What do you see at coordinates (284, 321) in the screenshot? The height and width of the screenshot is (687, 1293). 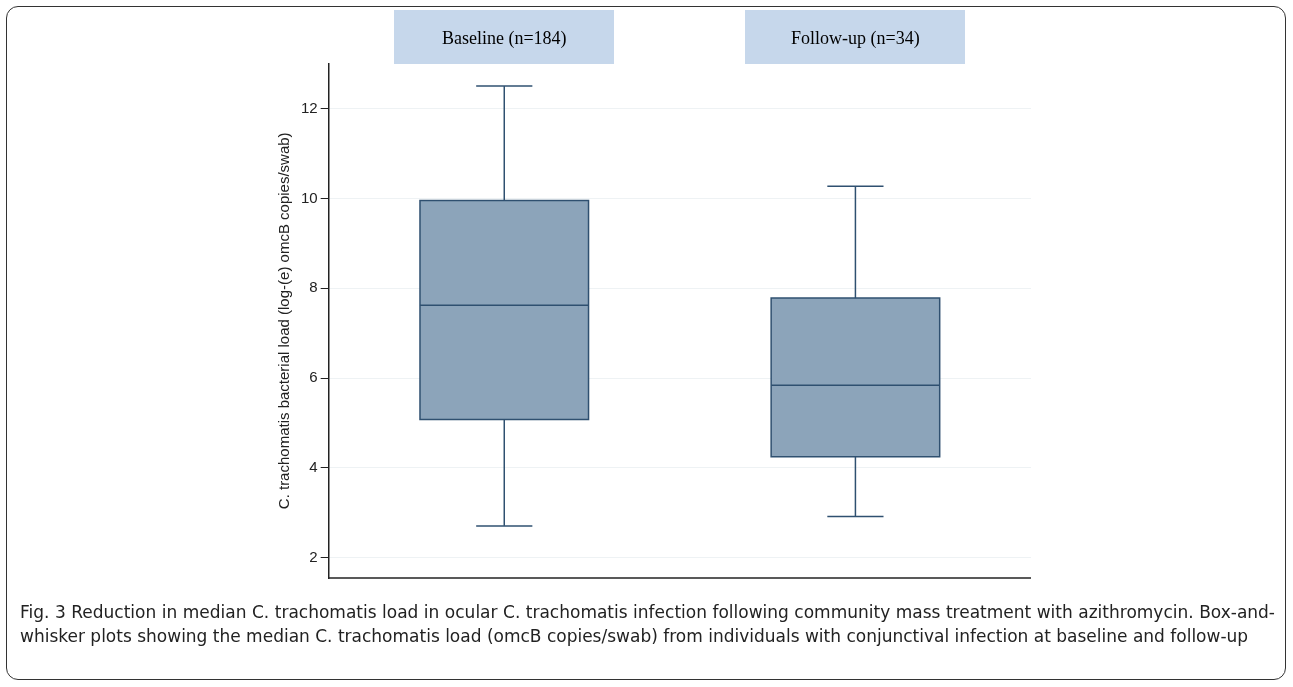 I see `y-axis-title: C. trachomatis bacterial load (log-(e) omcB copies/swab)` at bounding box center [284, 321].